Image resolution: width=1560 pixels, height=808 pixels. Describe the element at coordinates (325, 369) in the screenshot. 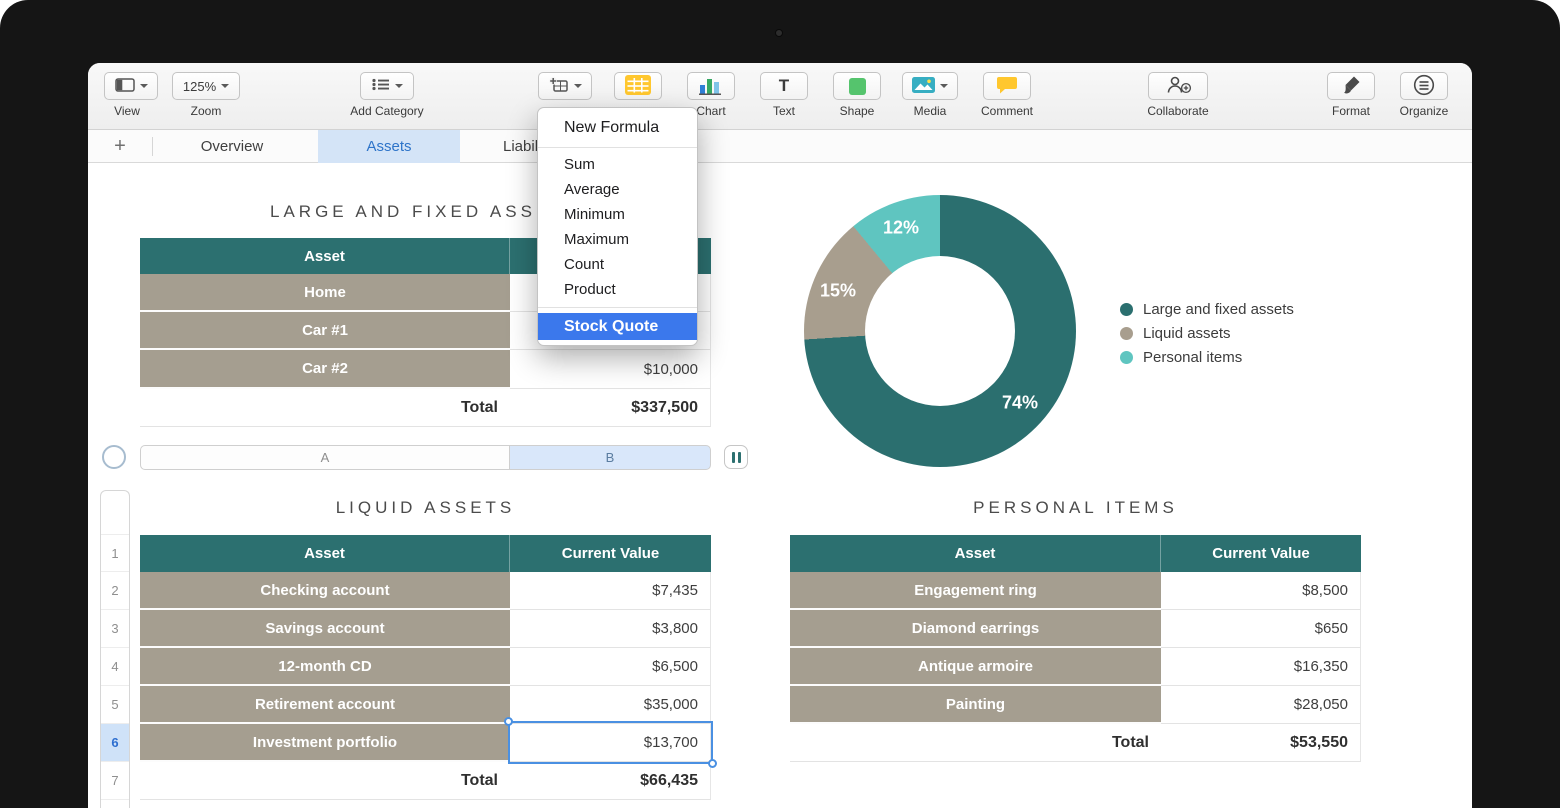

I see `cell-asset: Car #2` at that location.